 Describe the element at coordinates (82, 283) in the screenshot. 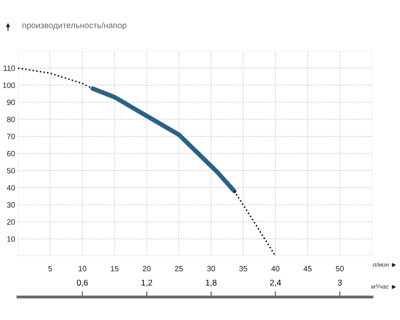

I see `x2-tick-label: 0,6` at that location.